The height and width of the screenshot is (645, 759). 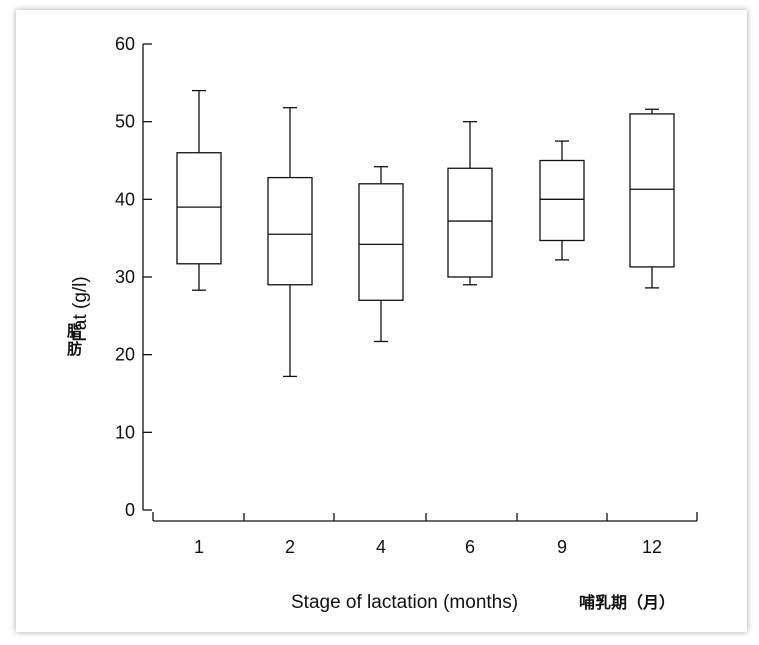 I want to click on y-axis-label: Fat (g/l), so click(x=80, y=308).